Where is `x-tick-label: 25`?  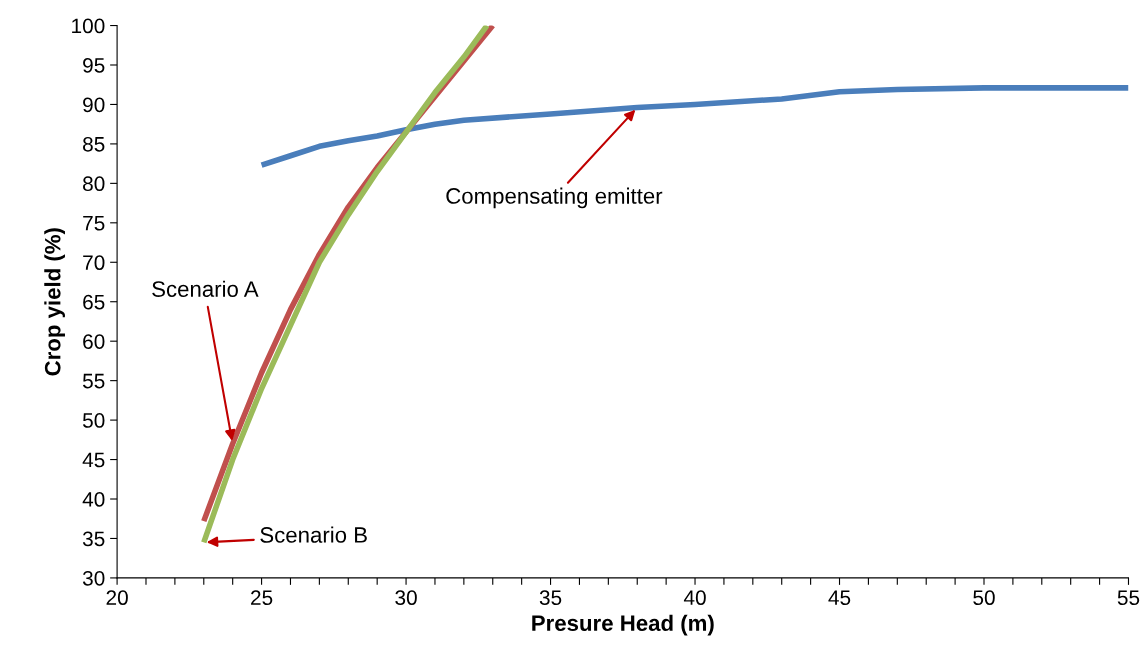 x-tick-label: 25 is located at coordinates (262, 598).